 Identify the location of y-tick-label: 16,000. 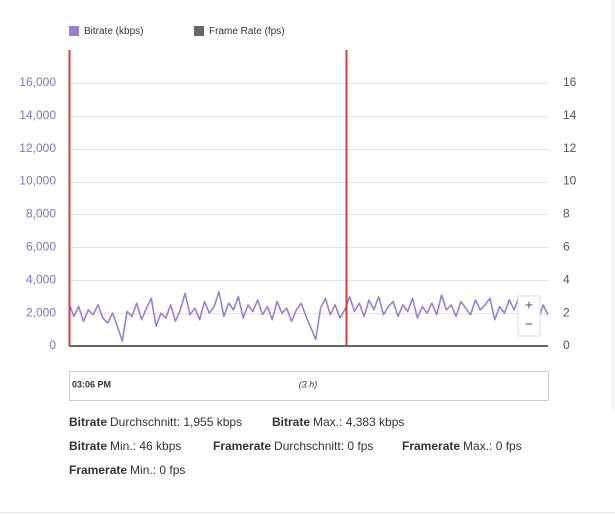
(37, 82).